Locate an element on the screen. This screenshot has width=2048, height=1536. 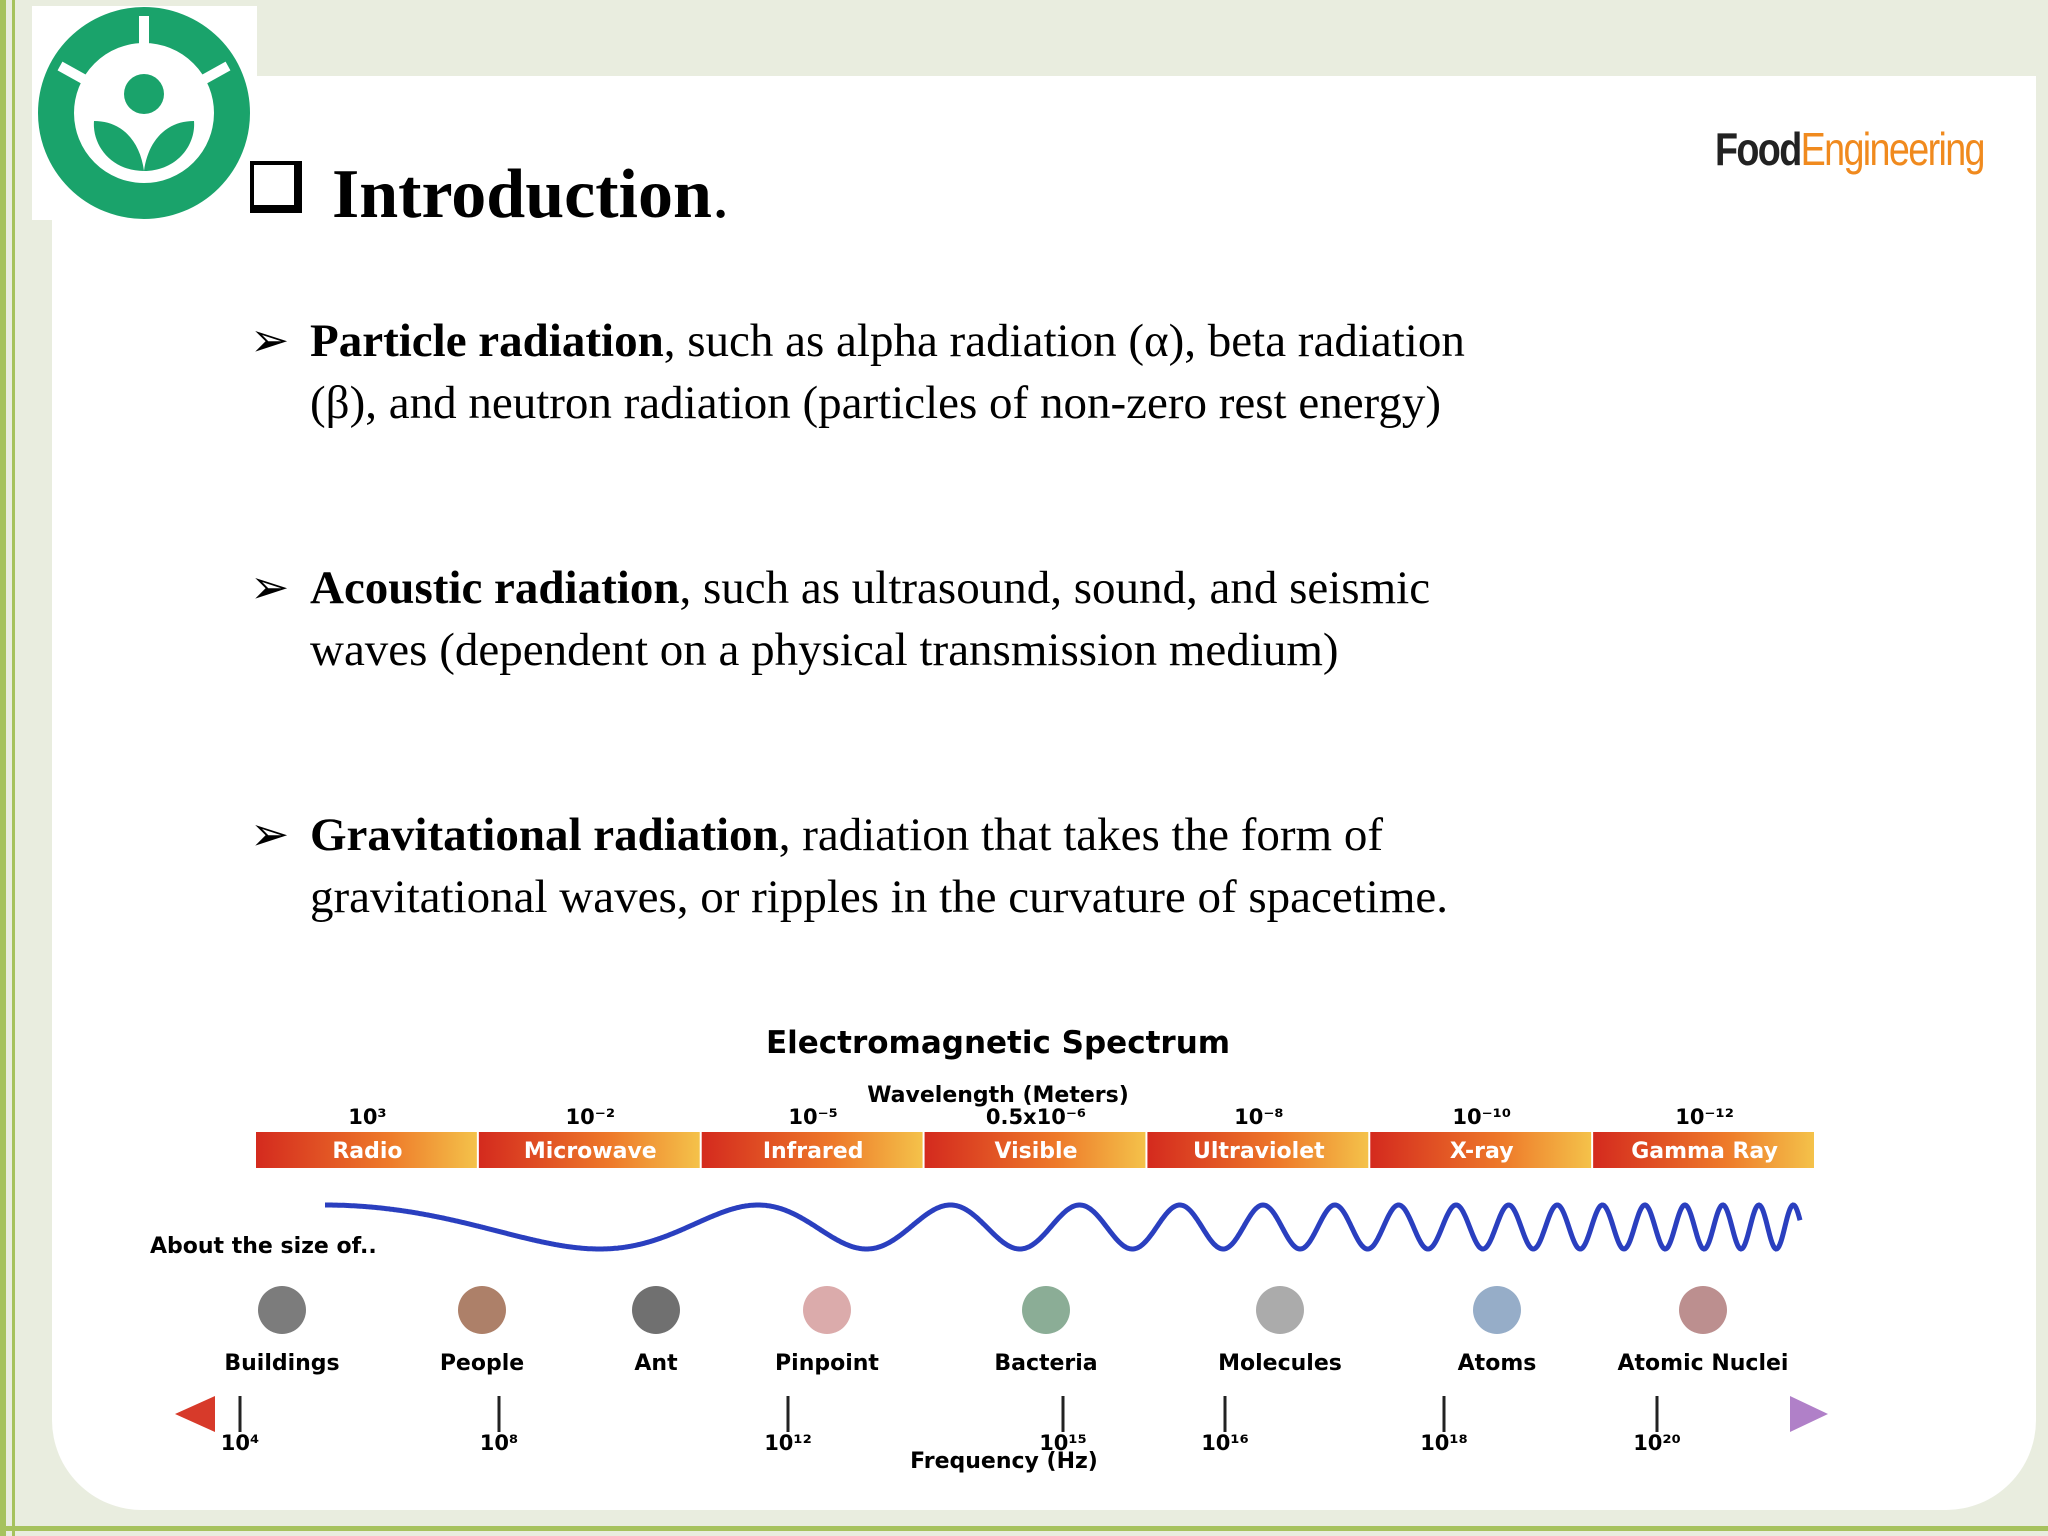
frequency-label: 10¹⁵ is located at coordinates (1063, 1443).